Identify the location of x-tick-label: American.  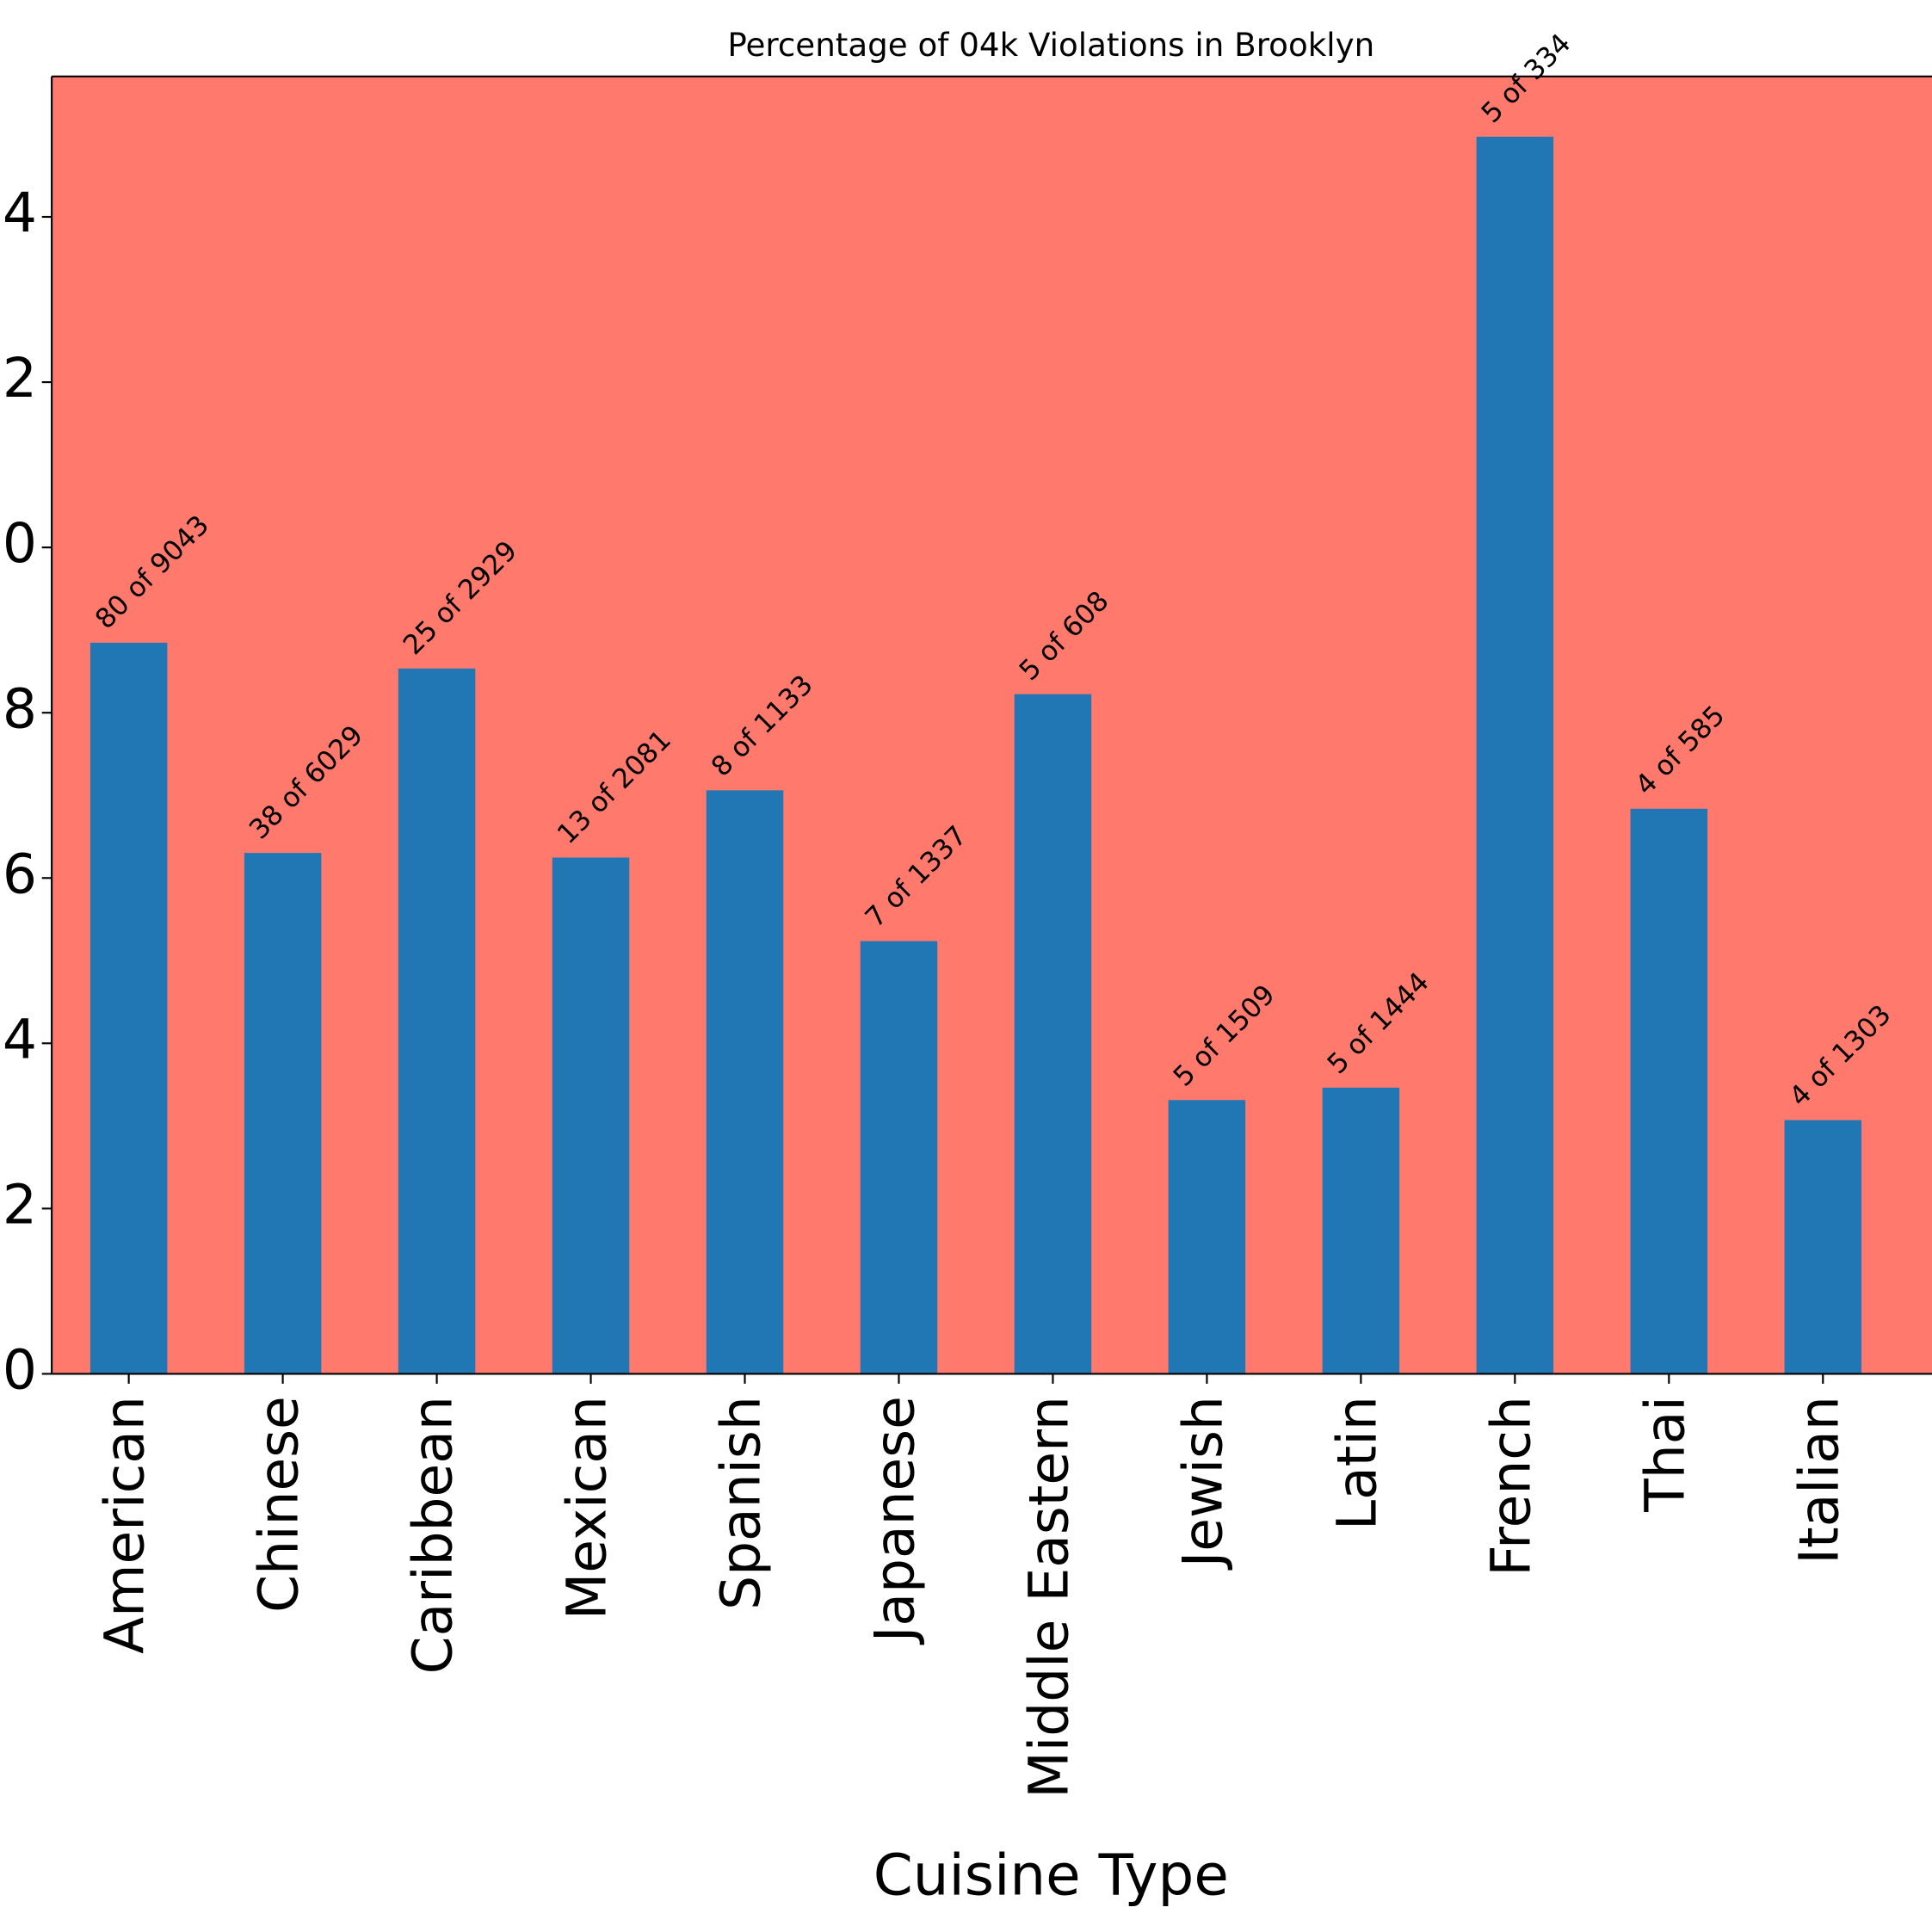
(125, 1525).